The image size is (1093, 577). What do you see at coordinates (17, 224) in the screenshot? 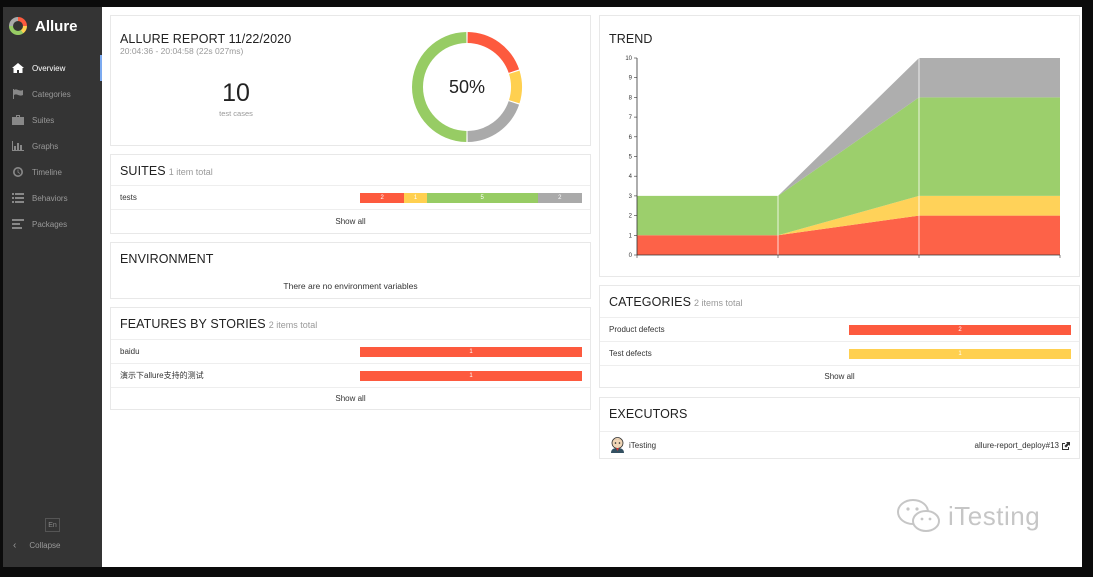
I see `align-left-icon` at bounding box center [17, 224].